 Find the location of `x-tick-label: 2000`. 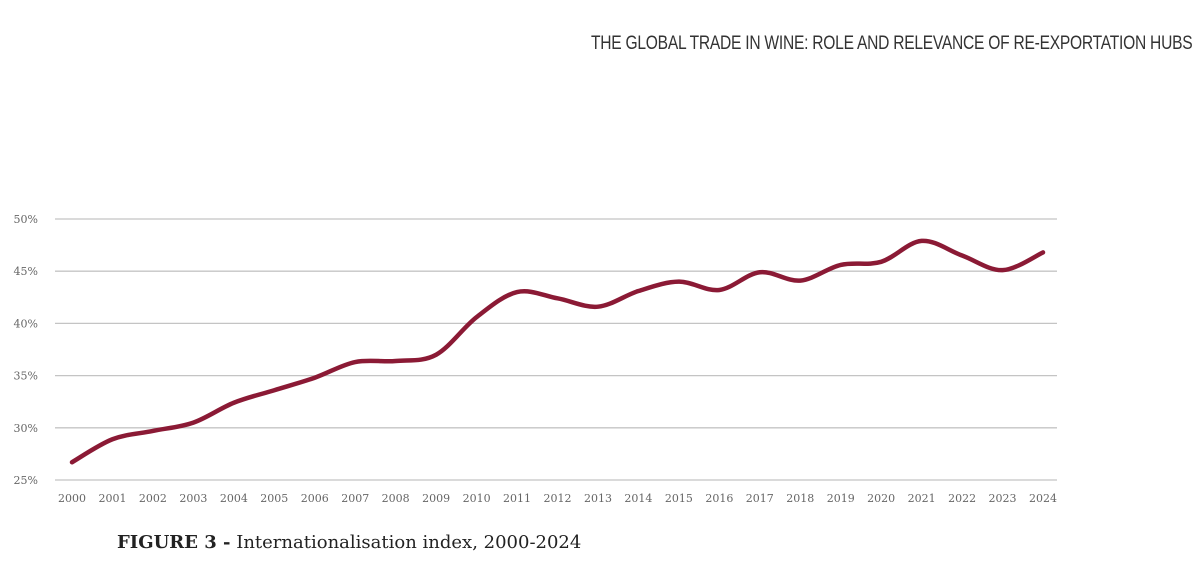

x-tick-label: 2000 is located at coordinates (72, 498).